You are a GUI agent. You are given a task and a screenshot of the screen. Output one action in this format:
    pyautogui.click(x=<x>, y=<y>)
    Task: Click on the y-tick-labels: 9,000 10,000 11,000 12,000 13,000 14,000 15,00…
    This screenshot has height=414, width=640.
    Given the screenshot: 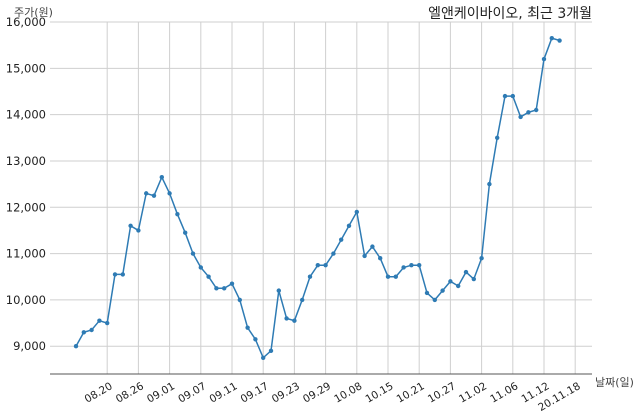 What is the action you would take?
    pyautogui.click(x=26, y=184)
    